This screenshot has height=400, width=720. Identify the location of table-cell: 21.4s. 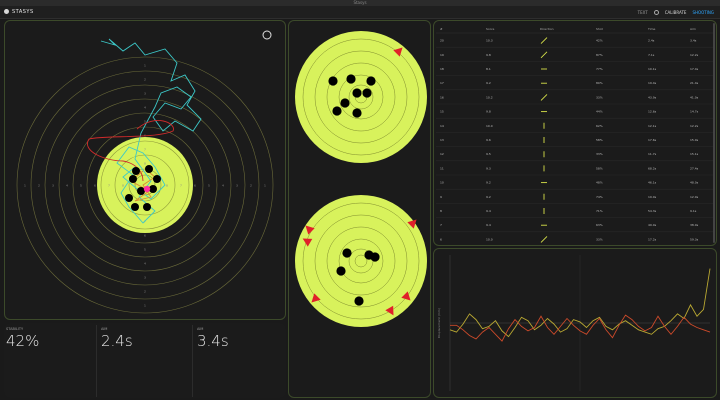
(694, 83).